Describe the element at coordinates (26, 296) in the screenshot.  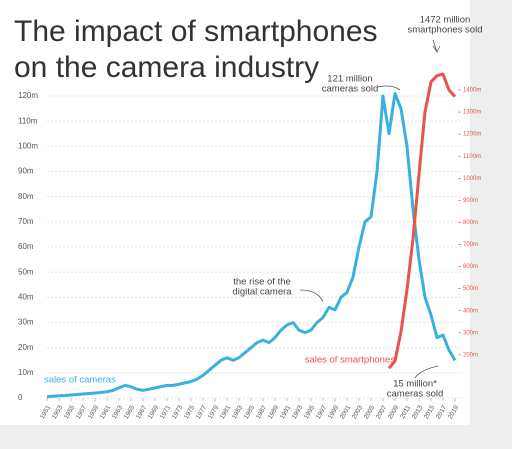
I see `y-tick-label: 40m` at that location.